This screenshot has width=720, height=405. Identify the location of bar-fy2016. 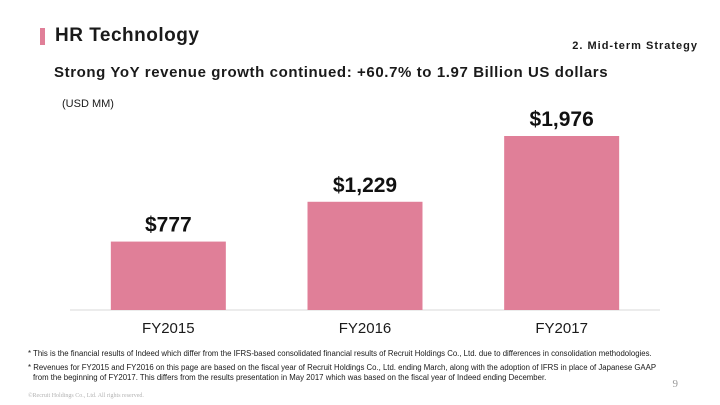
(365, 255).